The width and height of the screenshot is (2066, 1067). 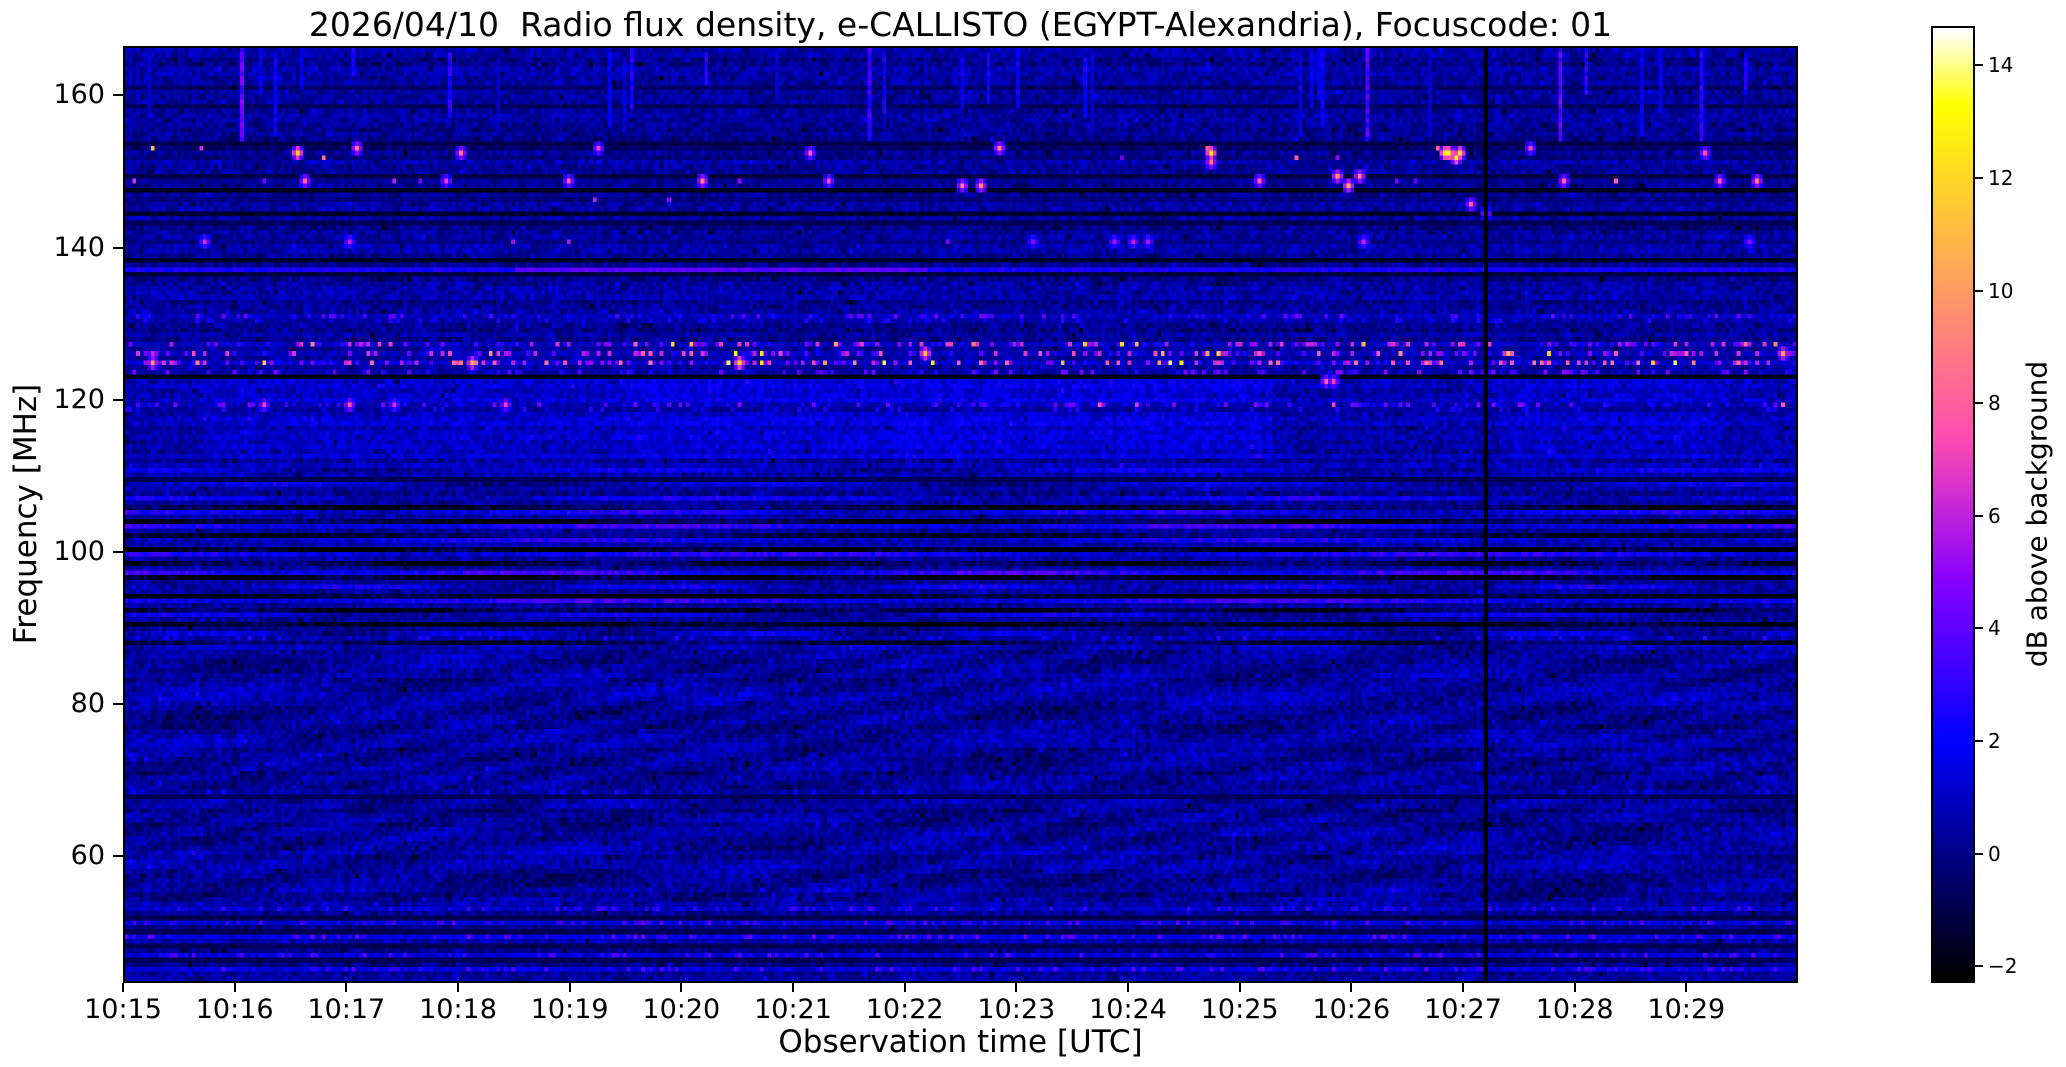 What do you see at coordinates (346, 1009) in the screenshot?
I see `x-tick-label: 10:17` at bounding box center [346, 1009].